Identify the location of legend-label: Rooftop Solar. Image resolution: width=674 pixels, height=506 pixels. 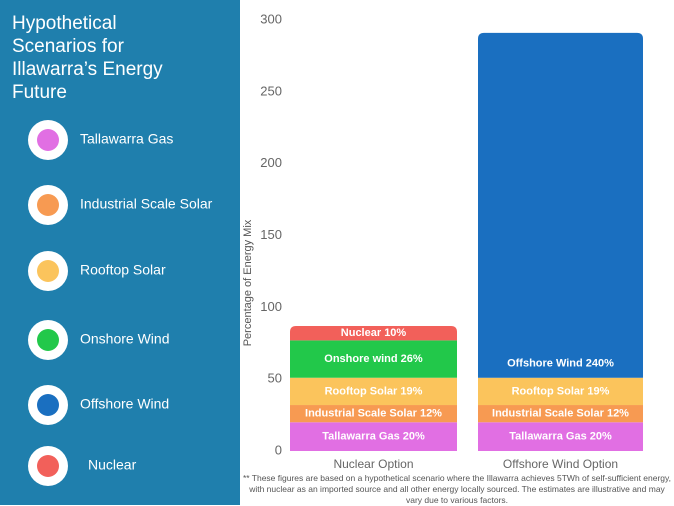
(123, 270).